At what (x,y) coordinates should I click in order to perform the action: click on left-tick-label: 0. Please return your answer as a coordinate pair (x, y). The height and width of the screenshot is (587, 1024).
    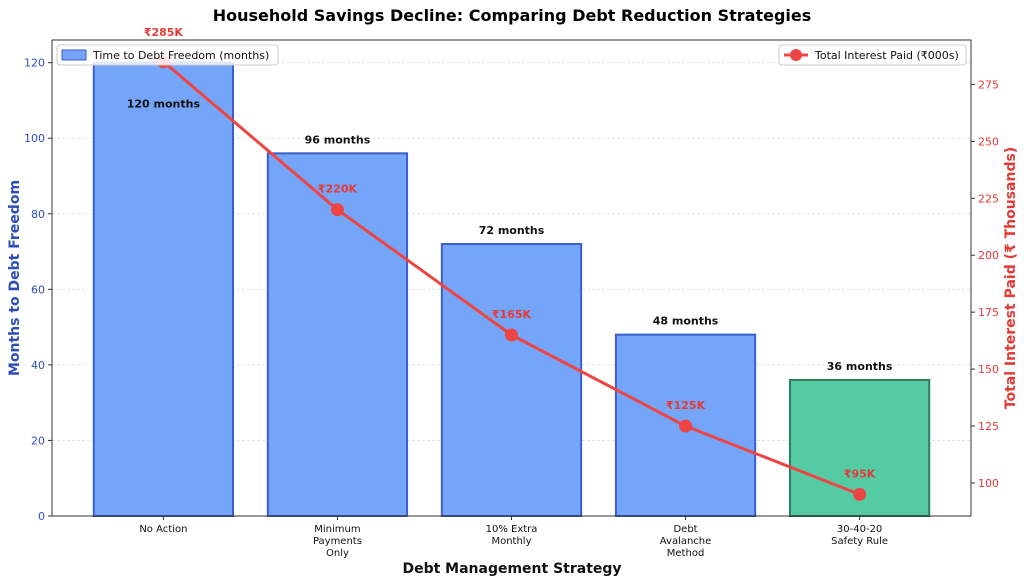
    Looking at the image, I should click on (41, 516).